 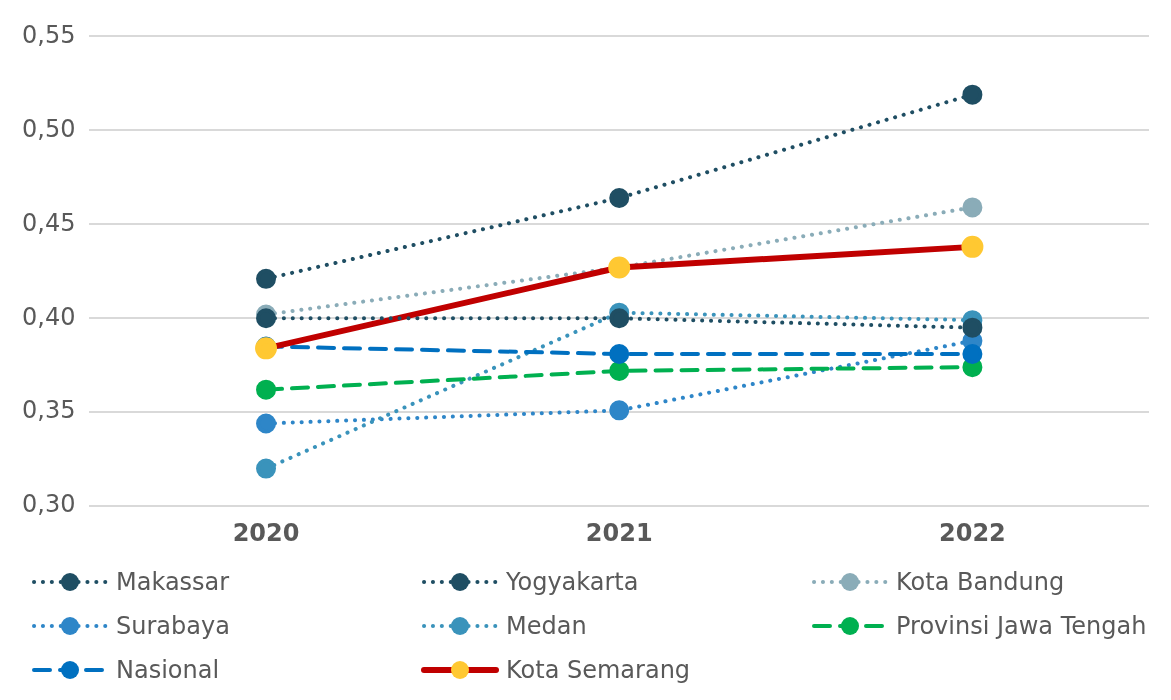 What do you see at coordinates (972, 532) in the screenshot?
I see `x-tick-label: 2022` at bounding box center [972, 532].